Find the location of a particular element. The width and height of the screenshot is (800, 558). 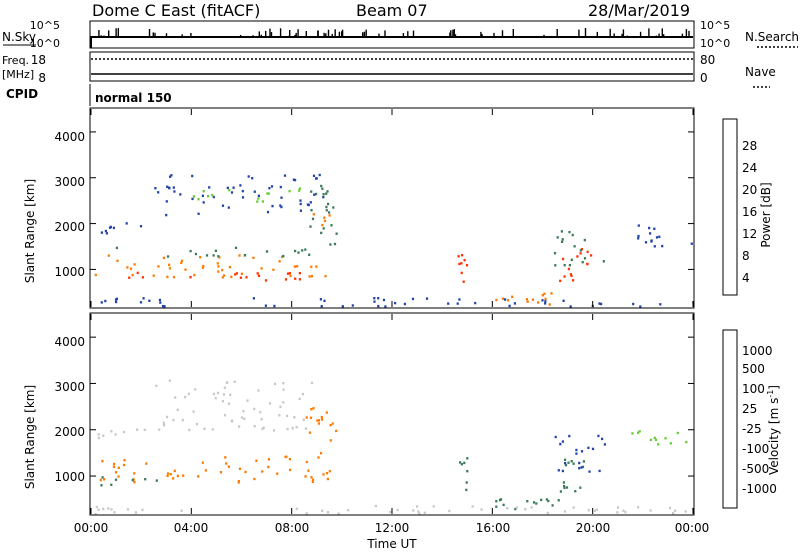

power-cbar-tick-8: 8 is located at coordinates (746, 256).